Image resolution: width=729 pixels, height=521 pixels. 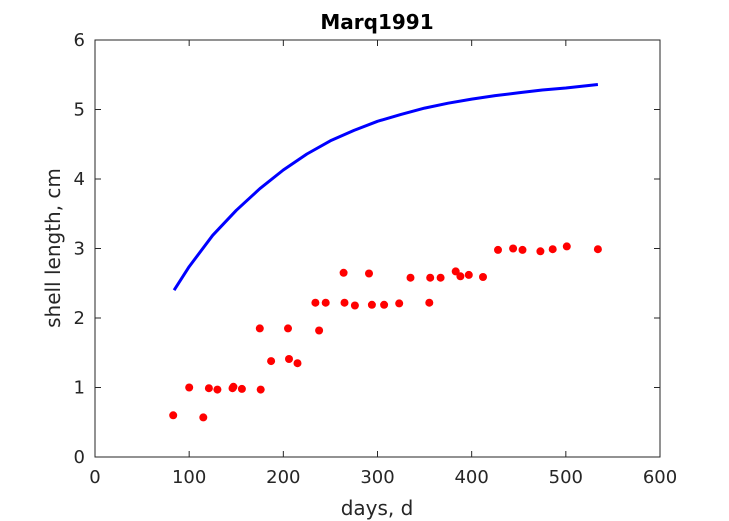 What do you see at coordinates (377, 508) in the screenshot?
I see `x-axis-label: days, d` at bounding box center [377, 508].